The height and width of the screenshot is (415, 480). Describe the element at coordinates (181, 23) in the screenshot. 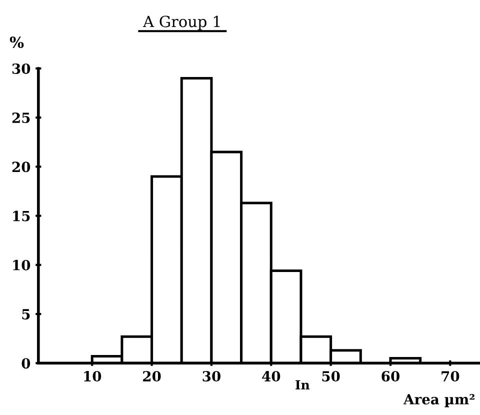

I see `chart-title: A Group 1` at that location.